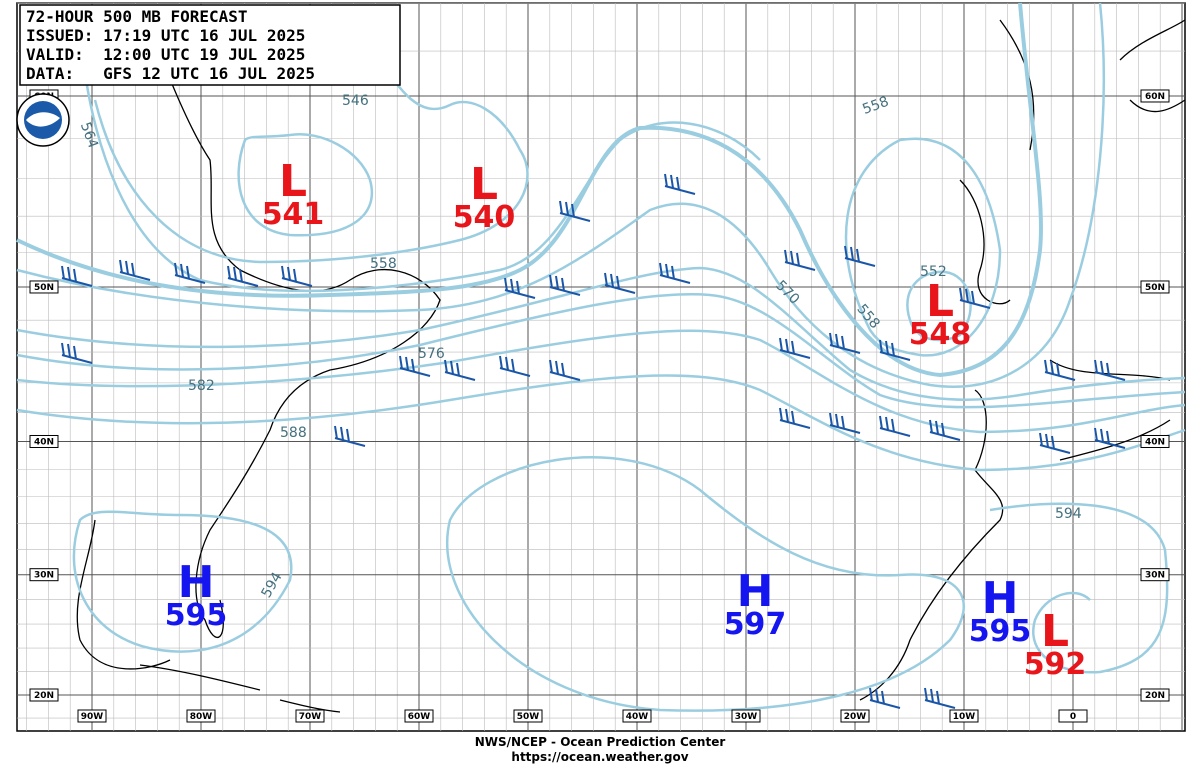 The image size is (1200, 764). Describe the element at coordinates (484, 217) in the screenshot. I see `center-value: 540` at that location.